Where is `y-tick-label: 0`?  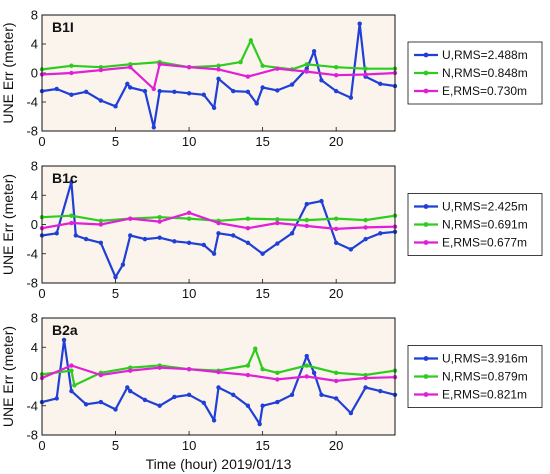
y-tick-label: 0 is located at coordinates (34, 73).